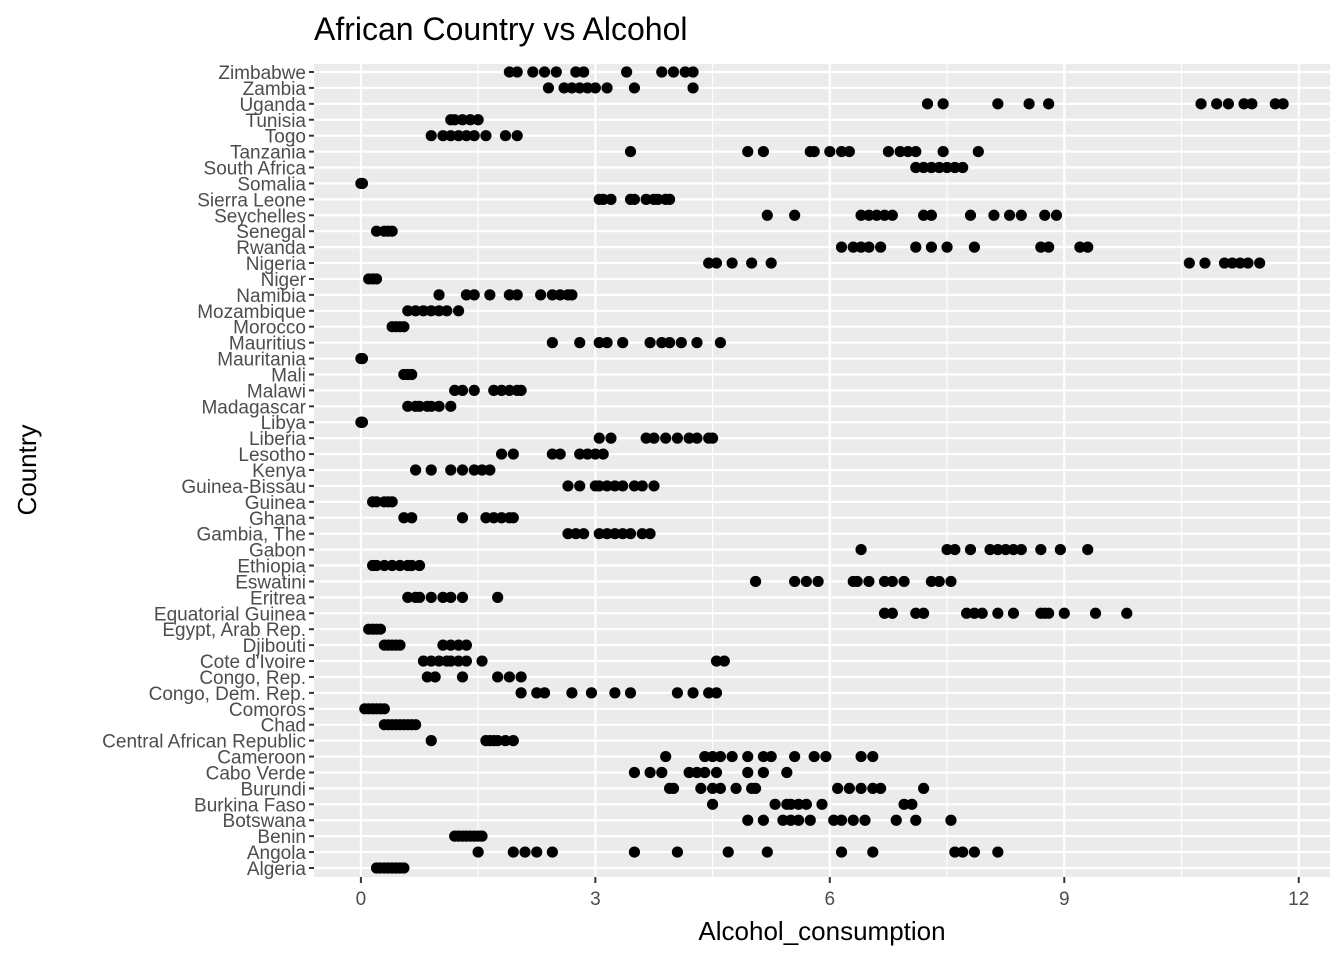 The image size is (1344, 960). What do you see at coordinates (204, 742) in the screenshot?
I see `y-tick-label: Central African Republic` at bounding box center [204, 742].